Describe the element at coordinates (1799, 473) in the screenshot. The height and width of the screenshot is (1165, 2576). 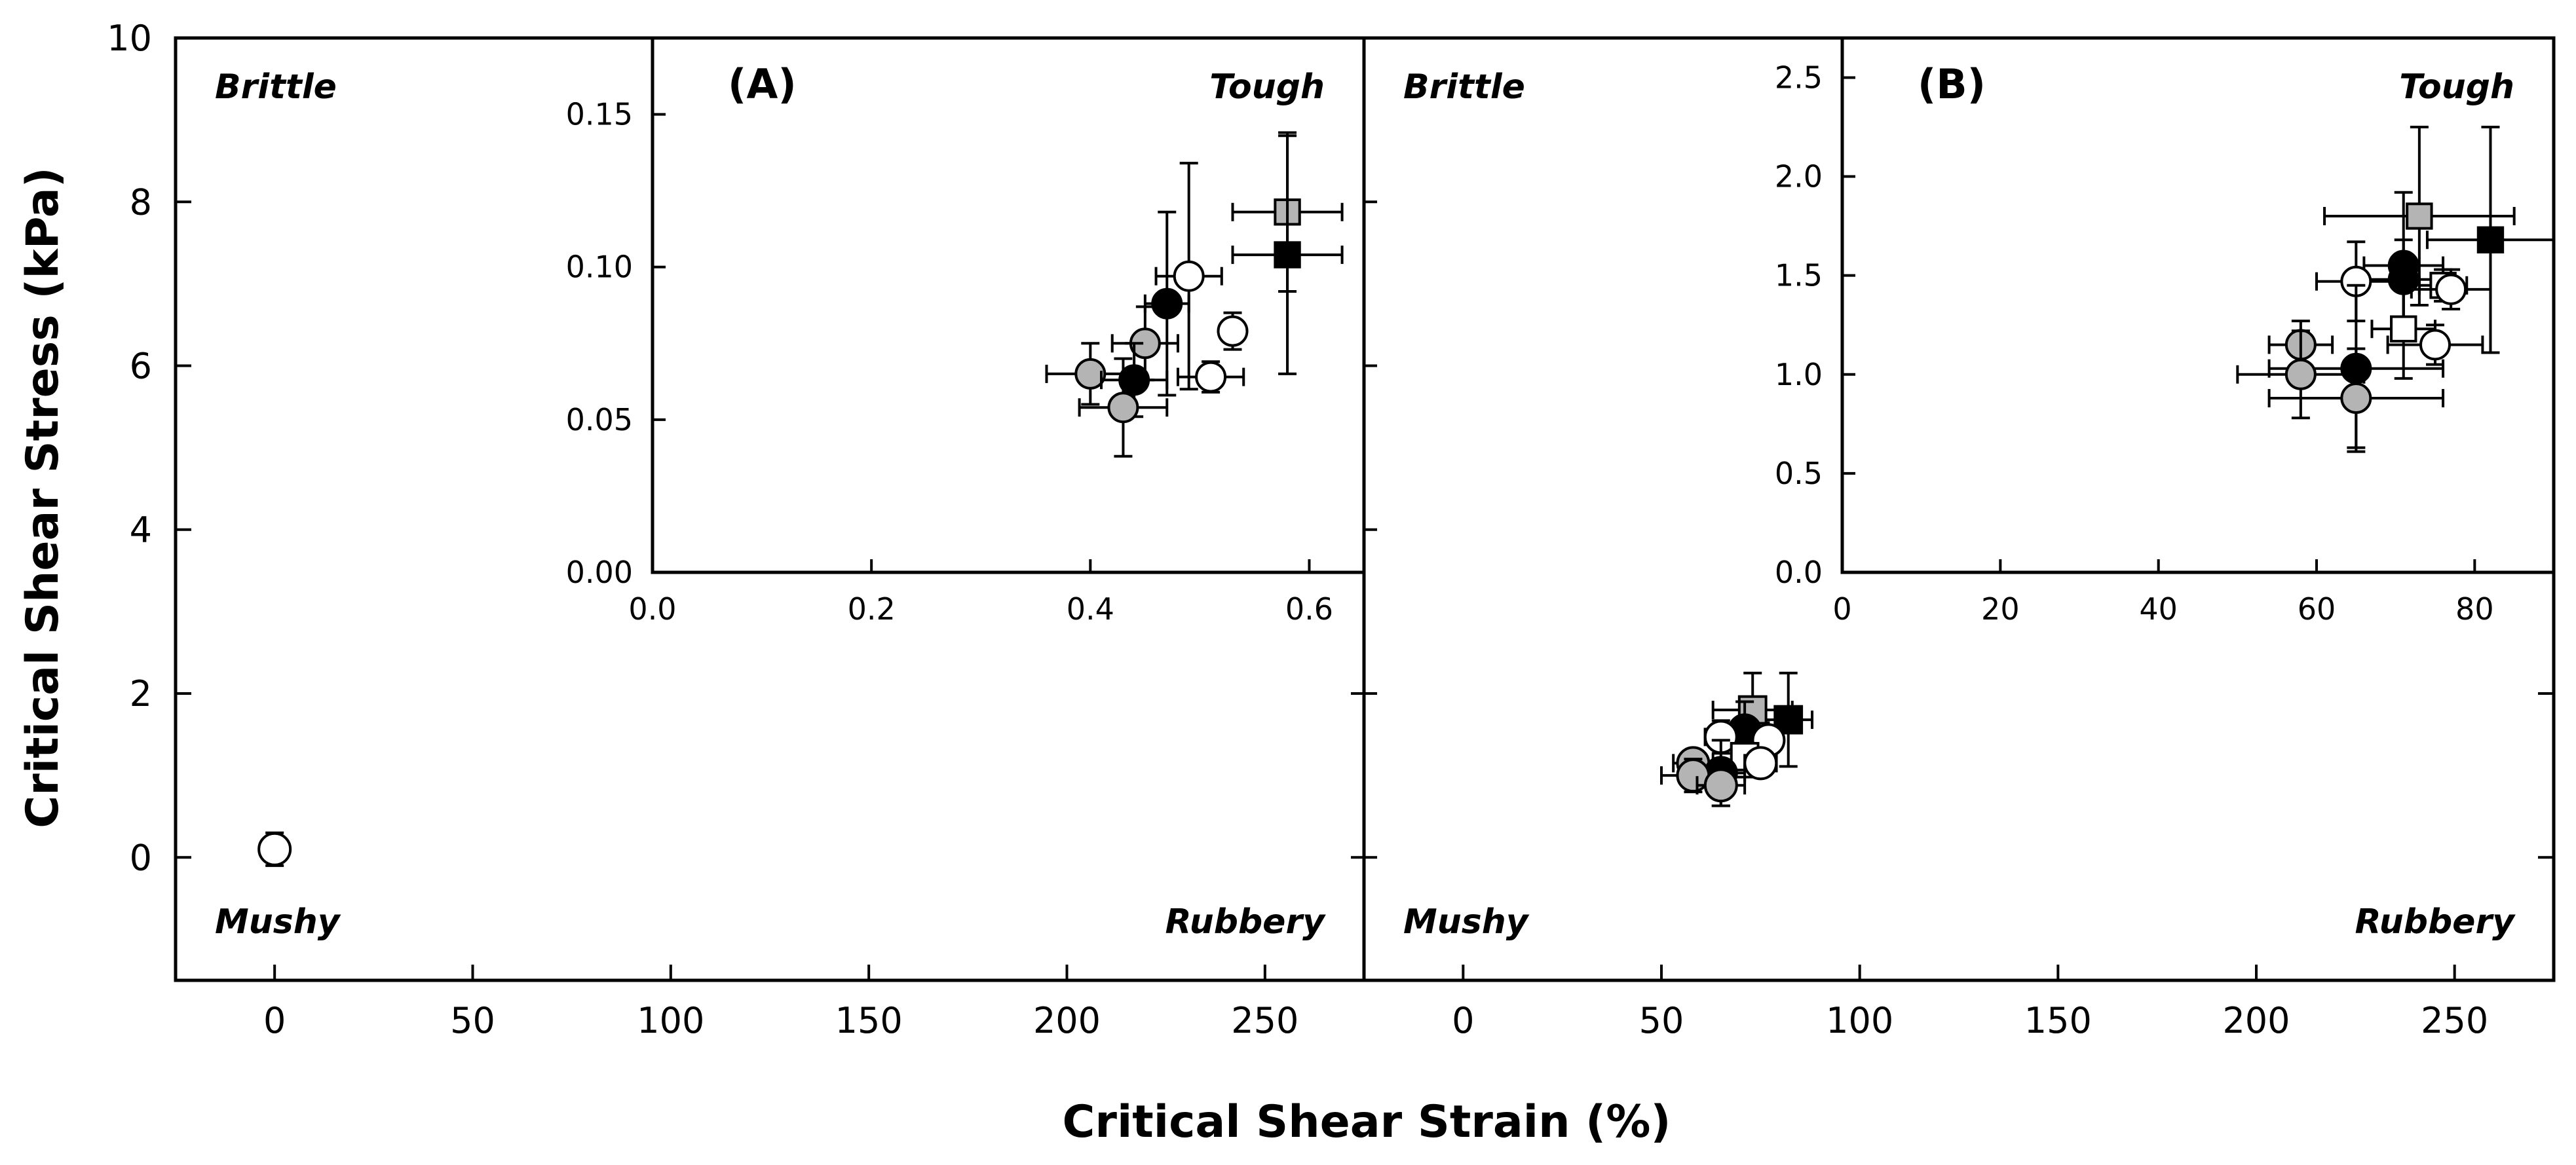
I see `inset-y-tick-label: 0.5` at that location.